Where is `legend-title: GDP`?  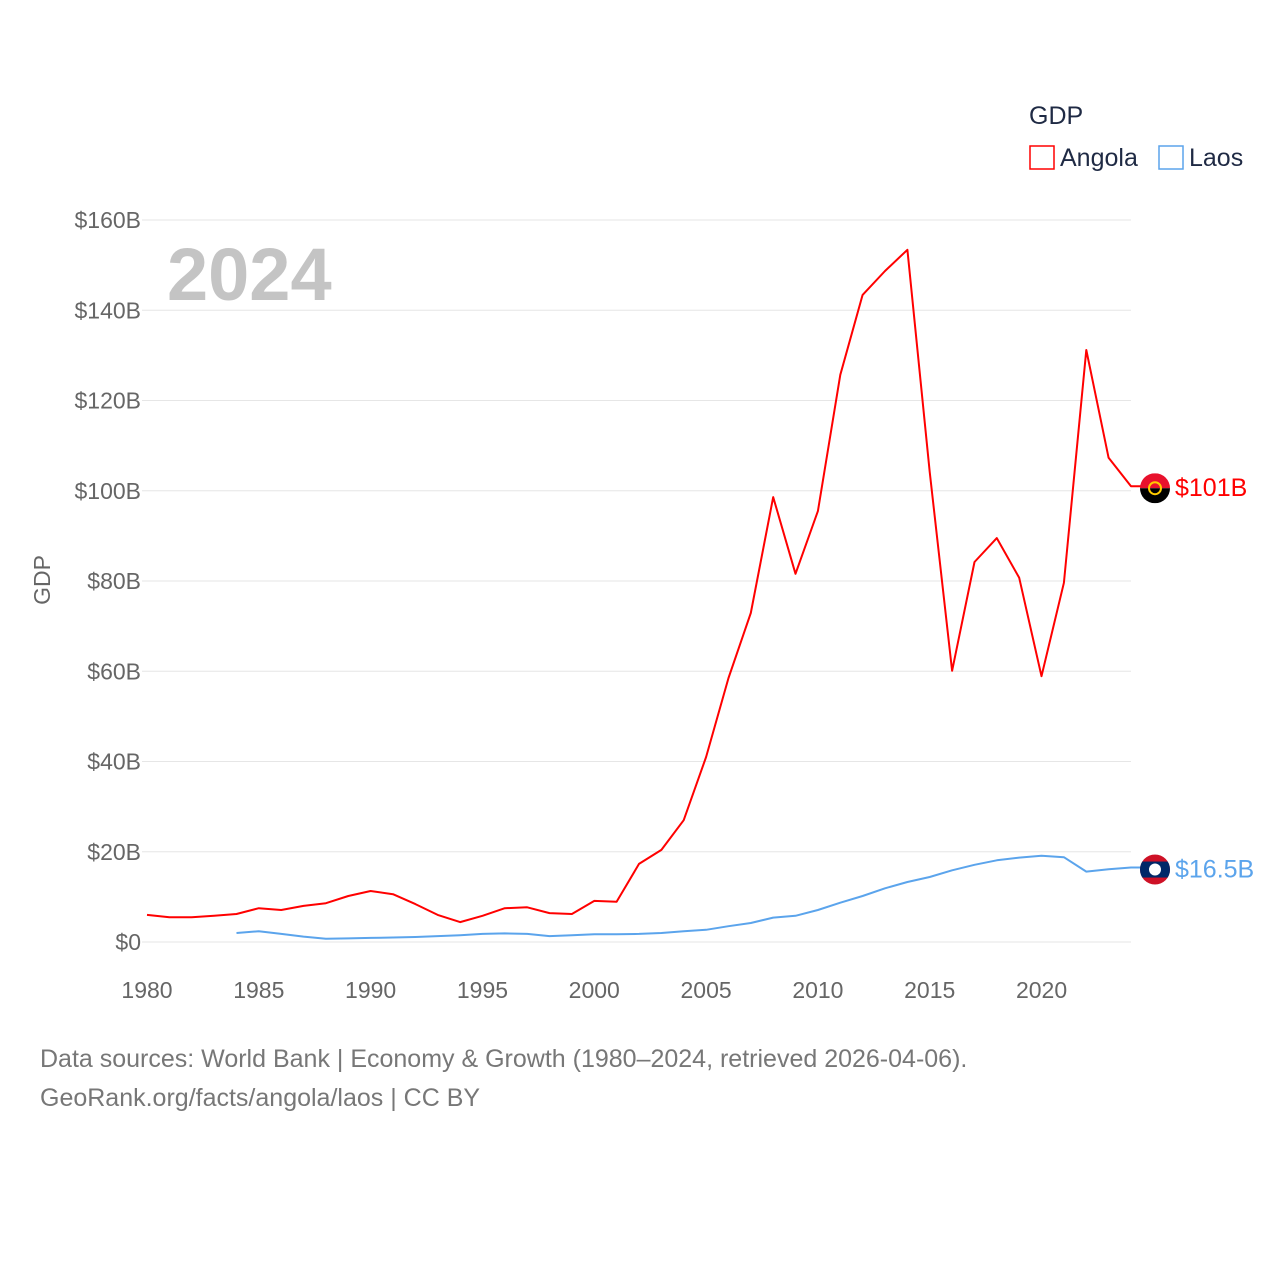 legend-title: GDP is located at coordinates (1056, 116).